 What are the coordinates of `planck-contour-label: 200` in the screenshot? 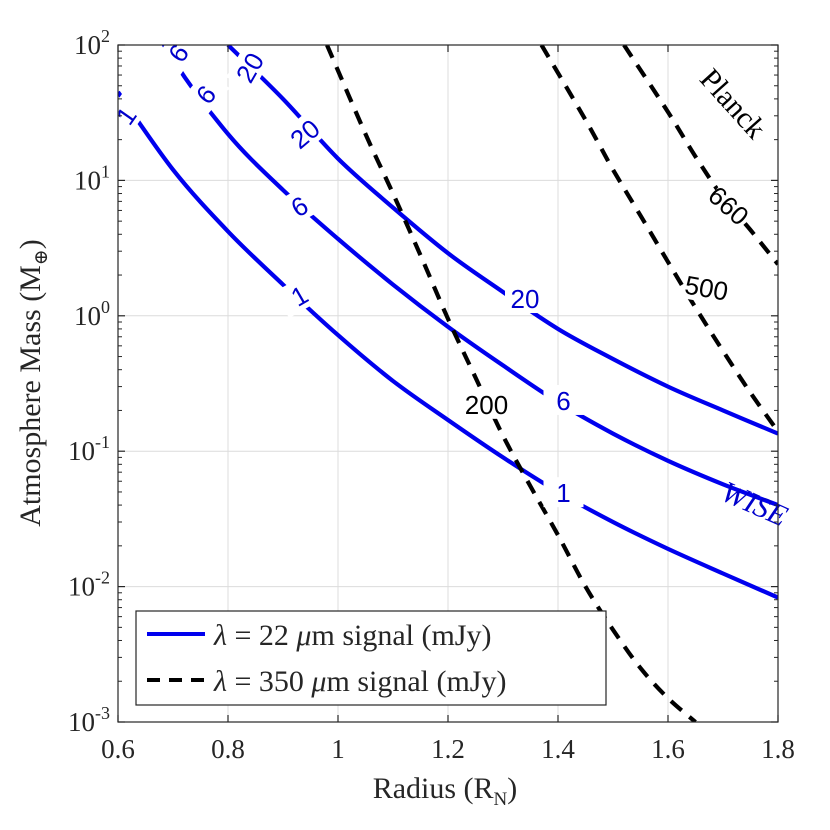 It's located at (486, 405).